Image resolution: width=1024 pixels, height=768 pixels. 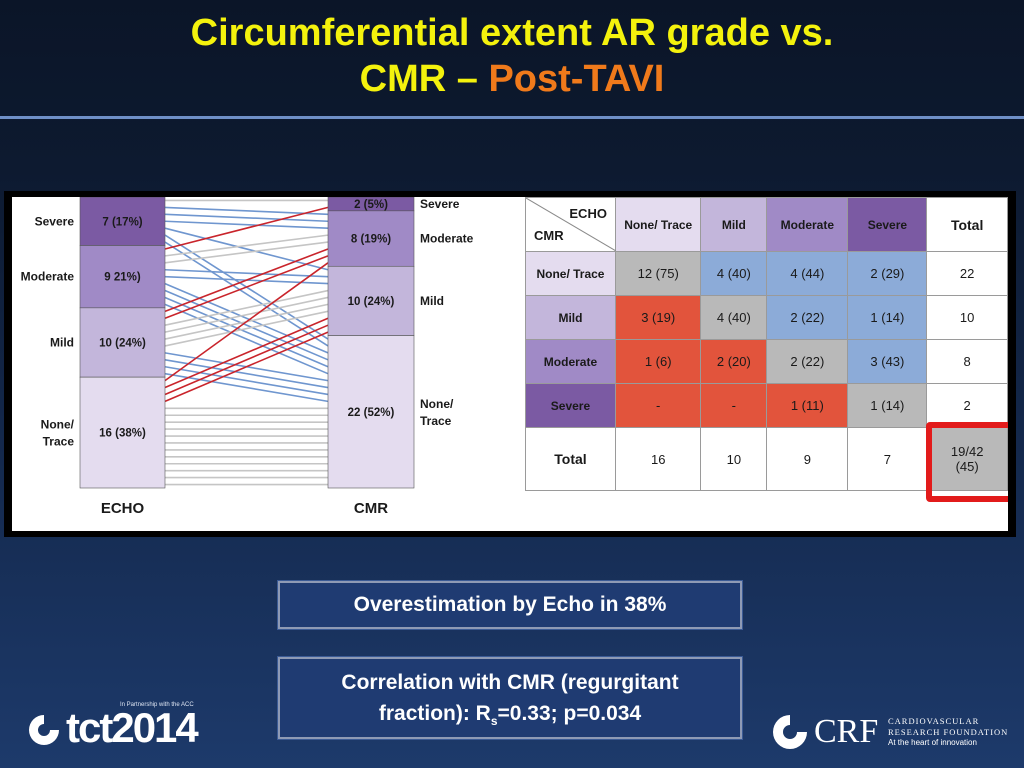 I want to click on table-cell: 3 (19), so click(x=658, y=317).